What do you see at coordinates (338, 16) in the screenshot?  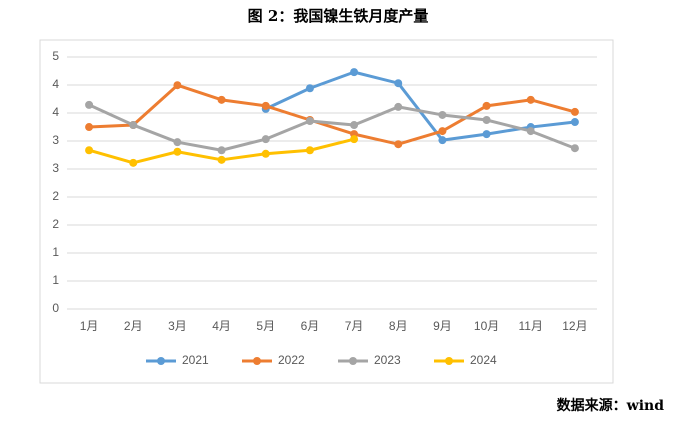 I see `chart-title: 图 2：我国镍生铁月度产量` at bounding box center [338, 16].